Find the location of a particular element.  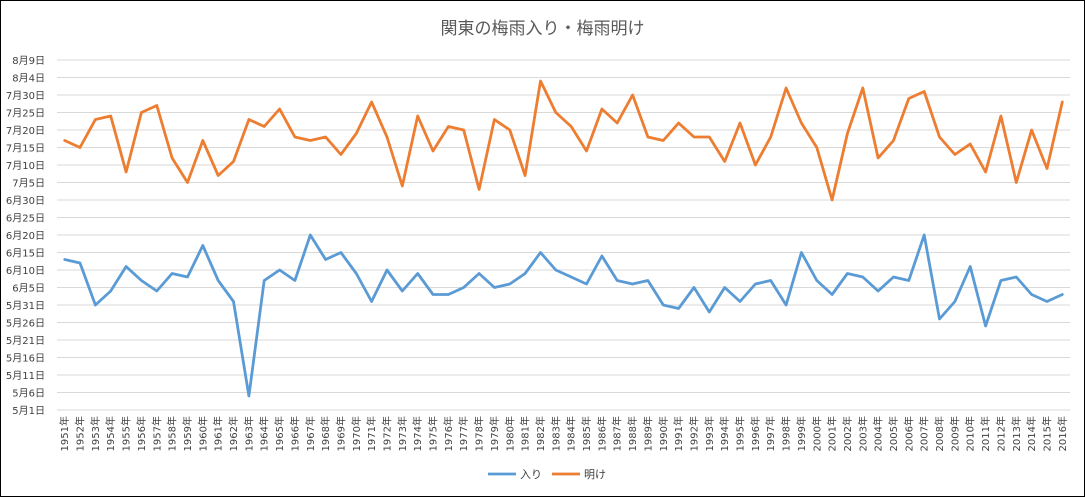

x-tick-label: 2010年 is located at coordinates (970, 433).